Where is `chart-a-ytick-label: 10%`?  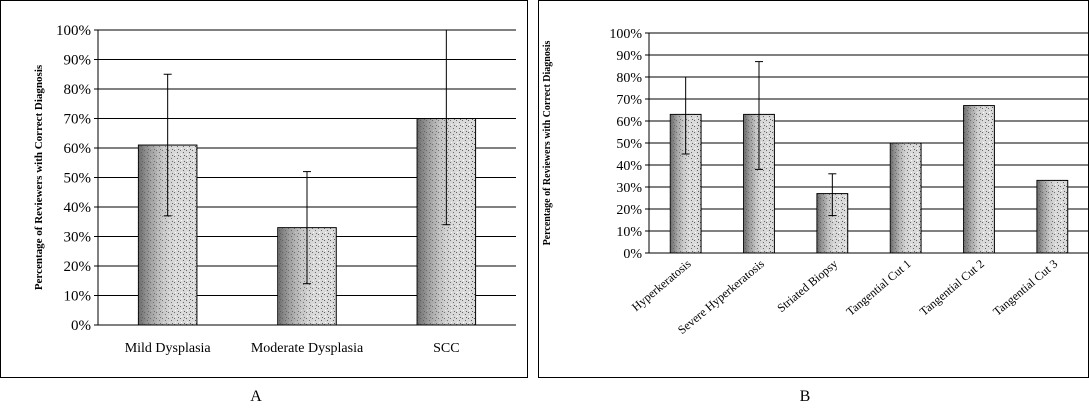
chart-a-ytick-label: 10% is located at coordinates (78, 297).